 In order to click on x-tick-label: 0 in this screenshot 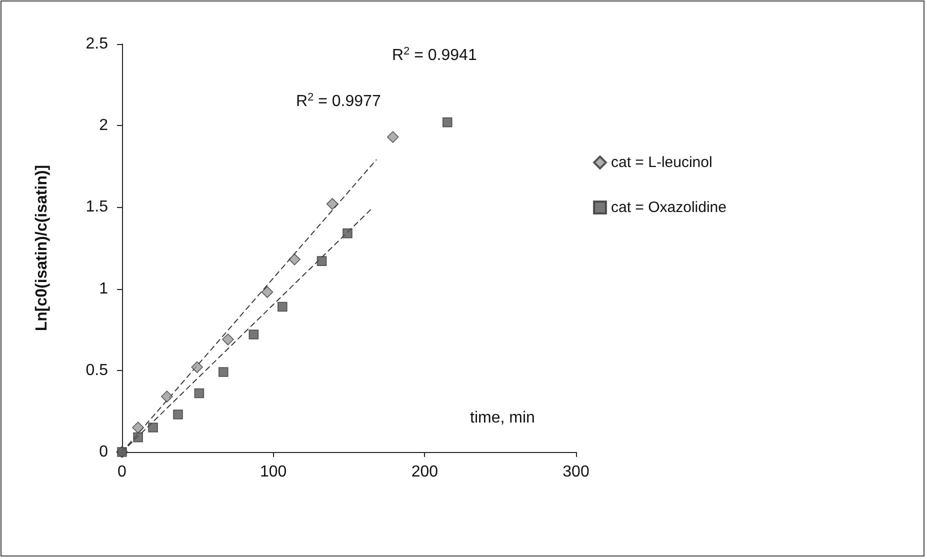, I will do `click(122, 472)`.